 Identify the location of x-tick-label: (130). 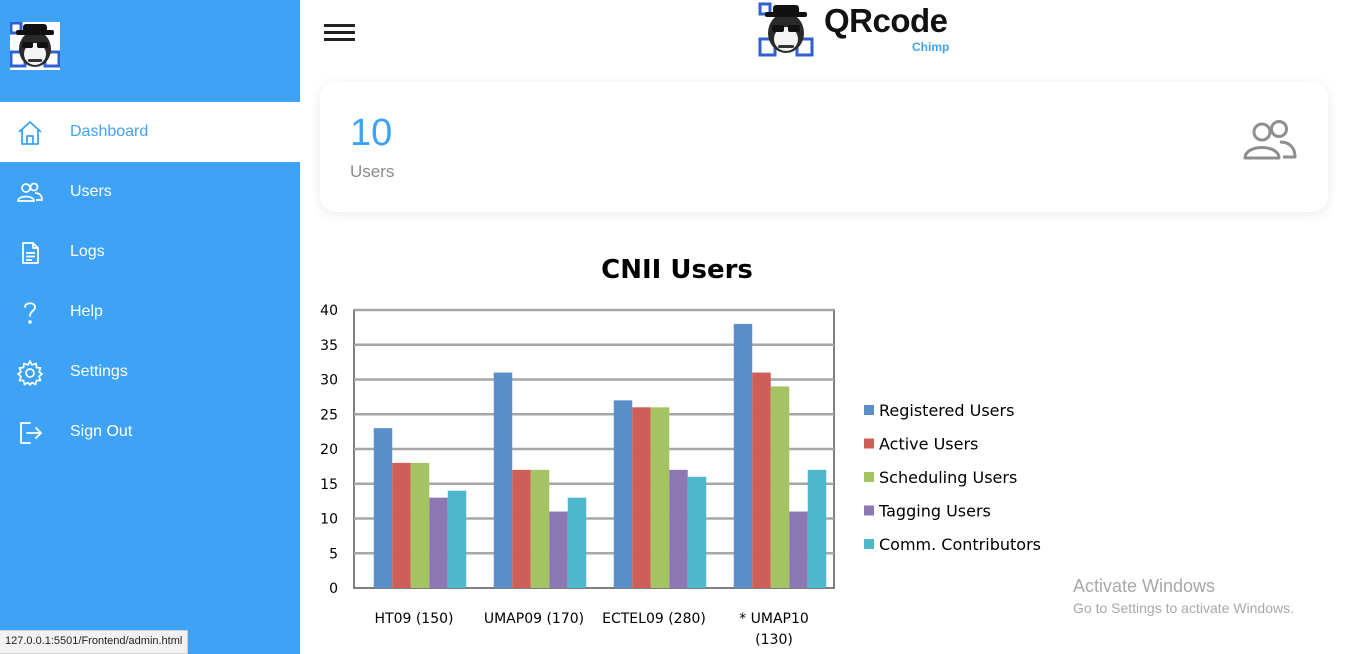
(774, 640).